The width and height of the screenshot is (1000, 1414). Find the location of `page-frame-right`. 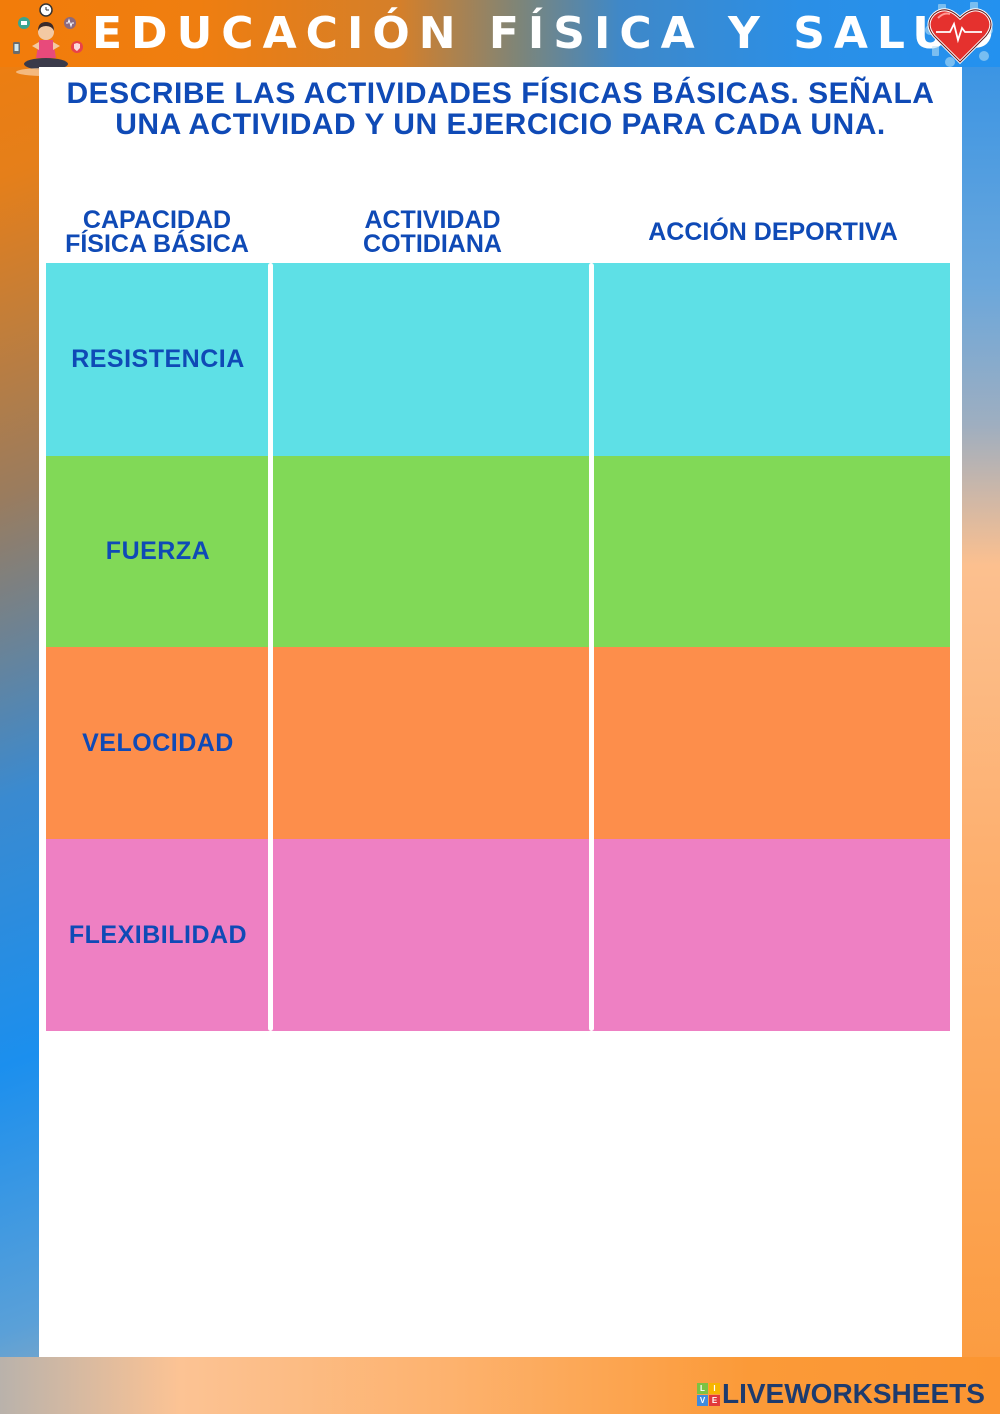

page-frame-right is located at coordinates (981, 707).